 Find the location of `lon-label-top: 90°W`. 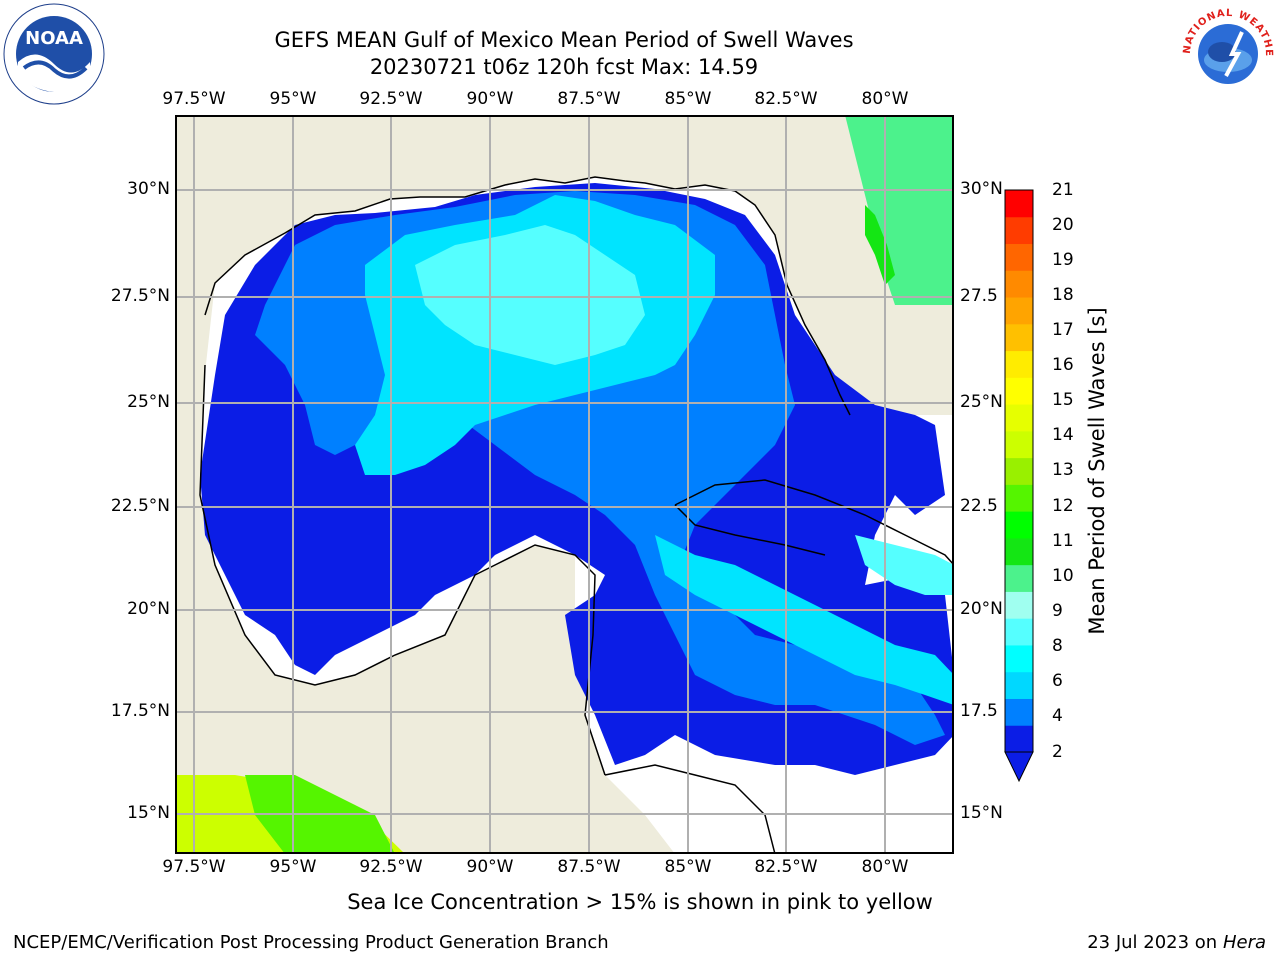

lon-label-top: 90°W is located at coordinates (490, 99).